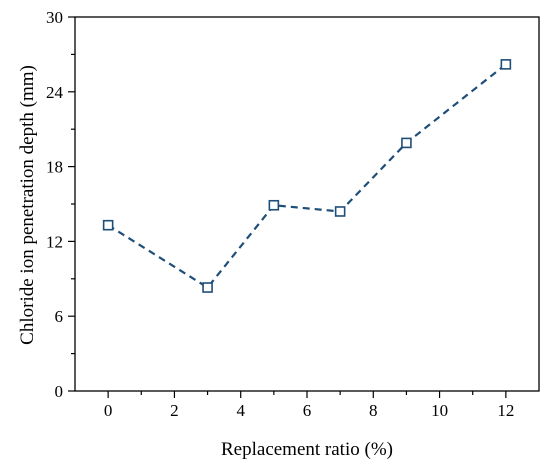  I want to click on y-tick-label: 30, so click(54, 17).